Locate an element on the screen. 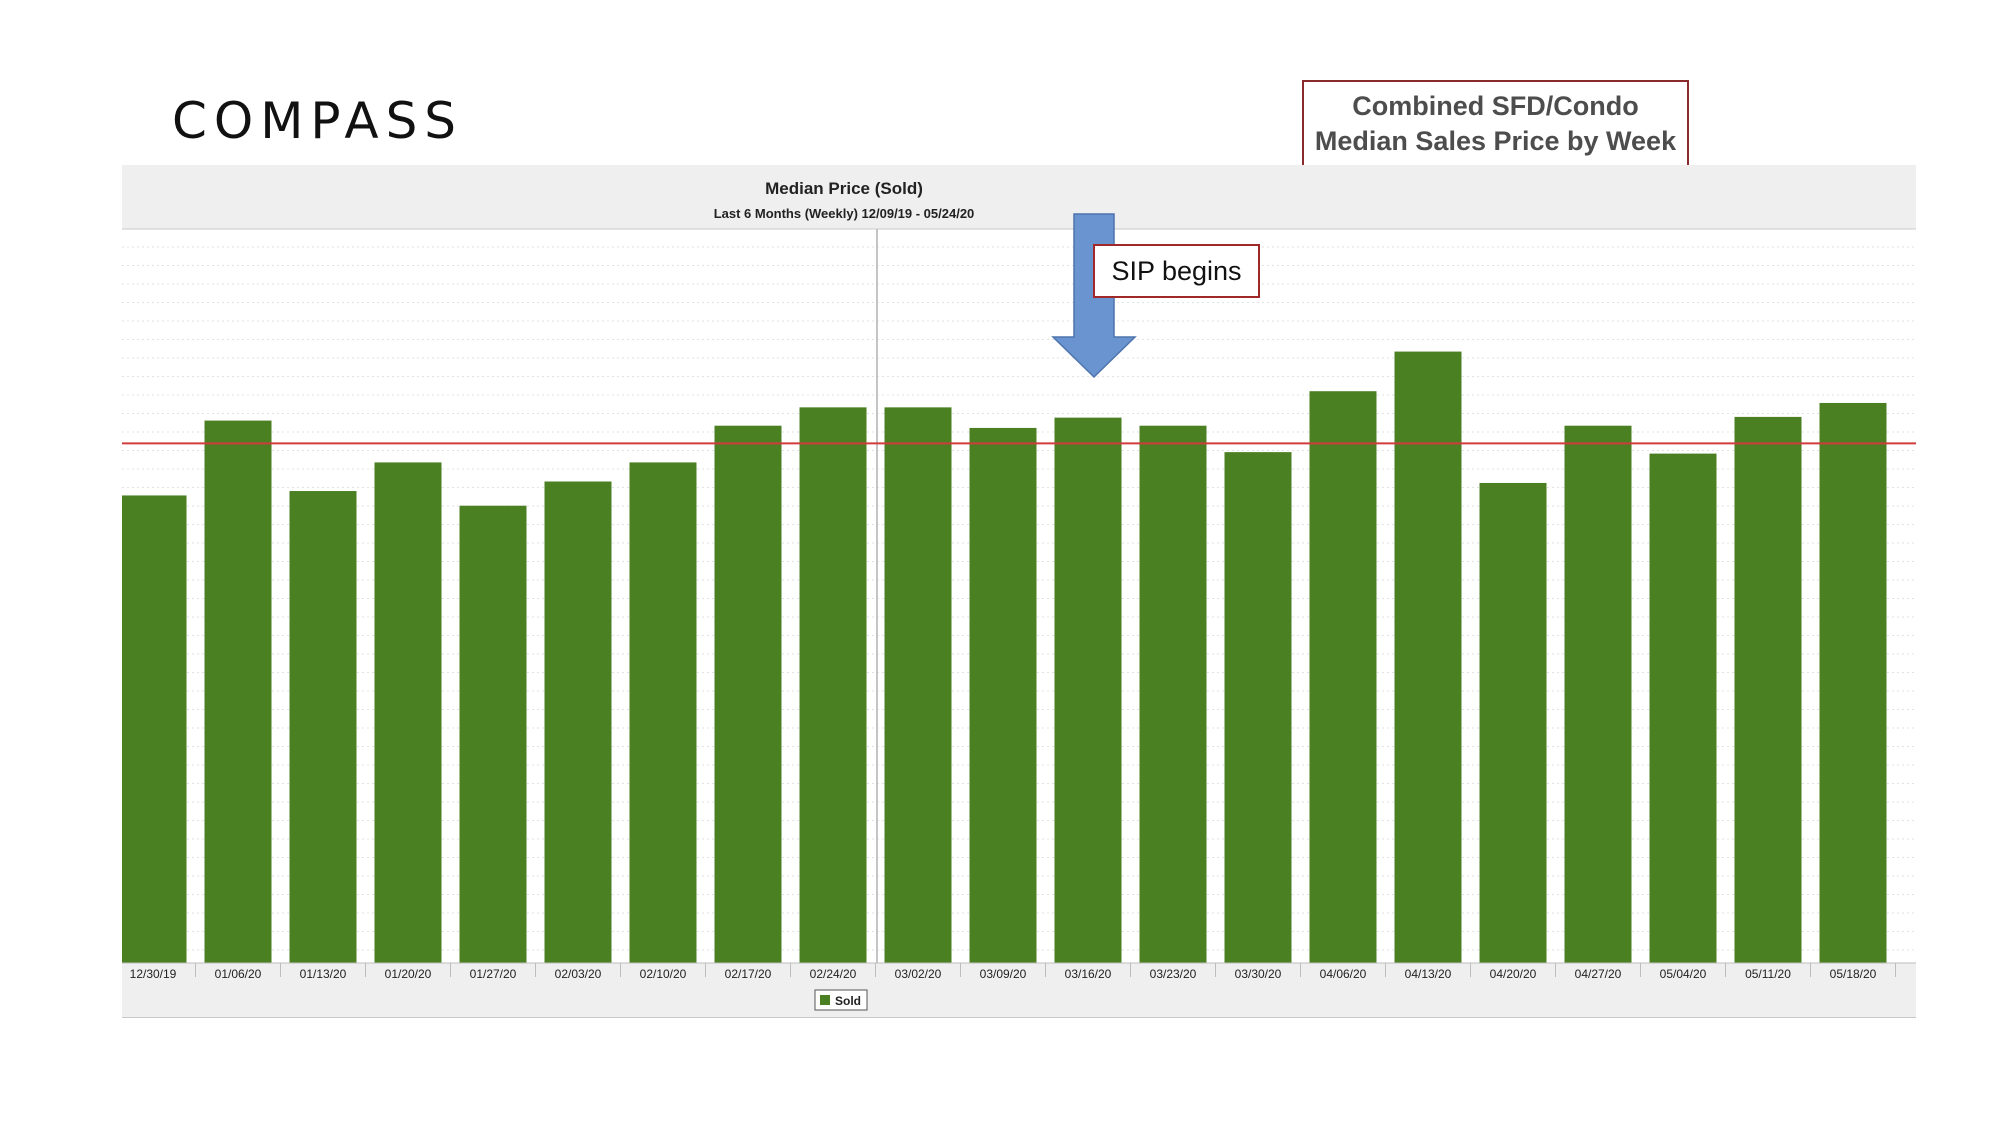 Image resolution: width=2000 pixels, height=1125 pixels. x-tick-label: 05/04/20 is located at coordinates (1683, 974).